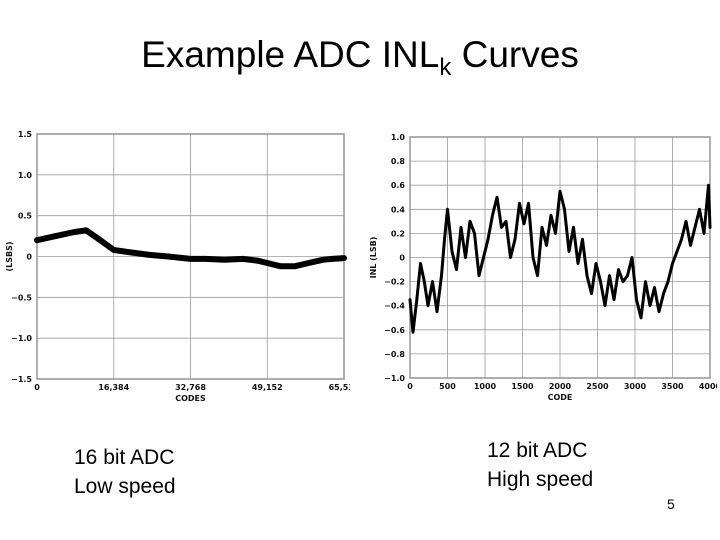 The width and height of the screenshot is (720, 540). I want to click on slide-title: Example ADC INLk Curves, so click(360, 57).